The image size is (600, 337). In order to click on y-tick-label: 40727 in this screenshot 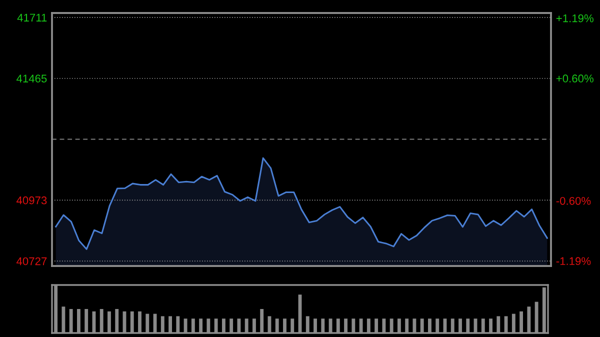, I will do `click(31, 261)`.